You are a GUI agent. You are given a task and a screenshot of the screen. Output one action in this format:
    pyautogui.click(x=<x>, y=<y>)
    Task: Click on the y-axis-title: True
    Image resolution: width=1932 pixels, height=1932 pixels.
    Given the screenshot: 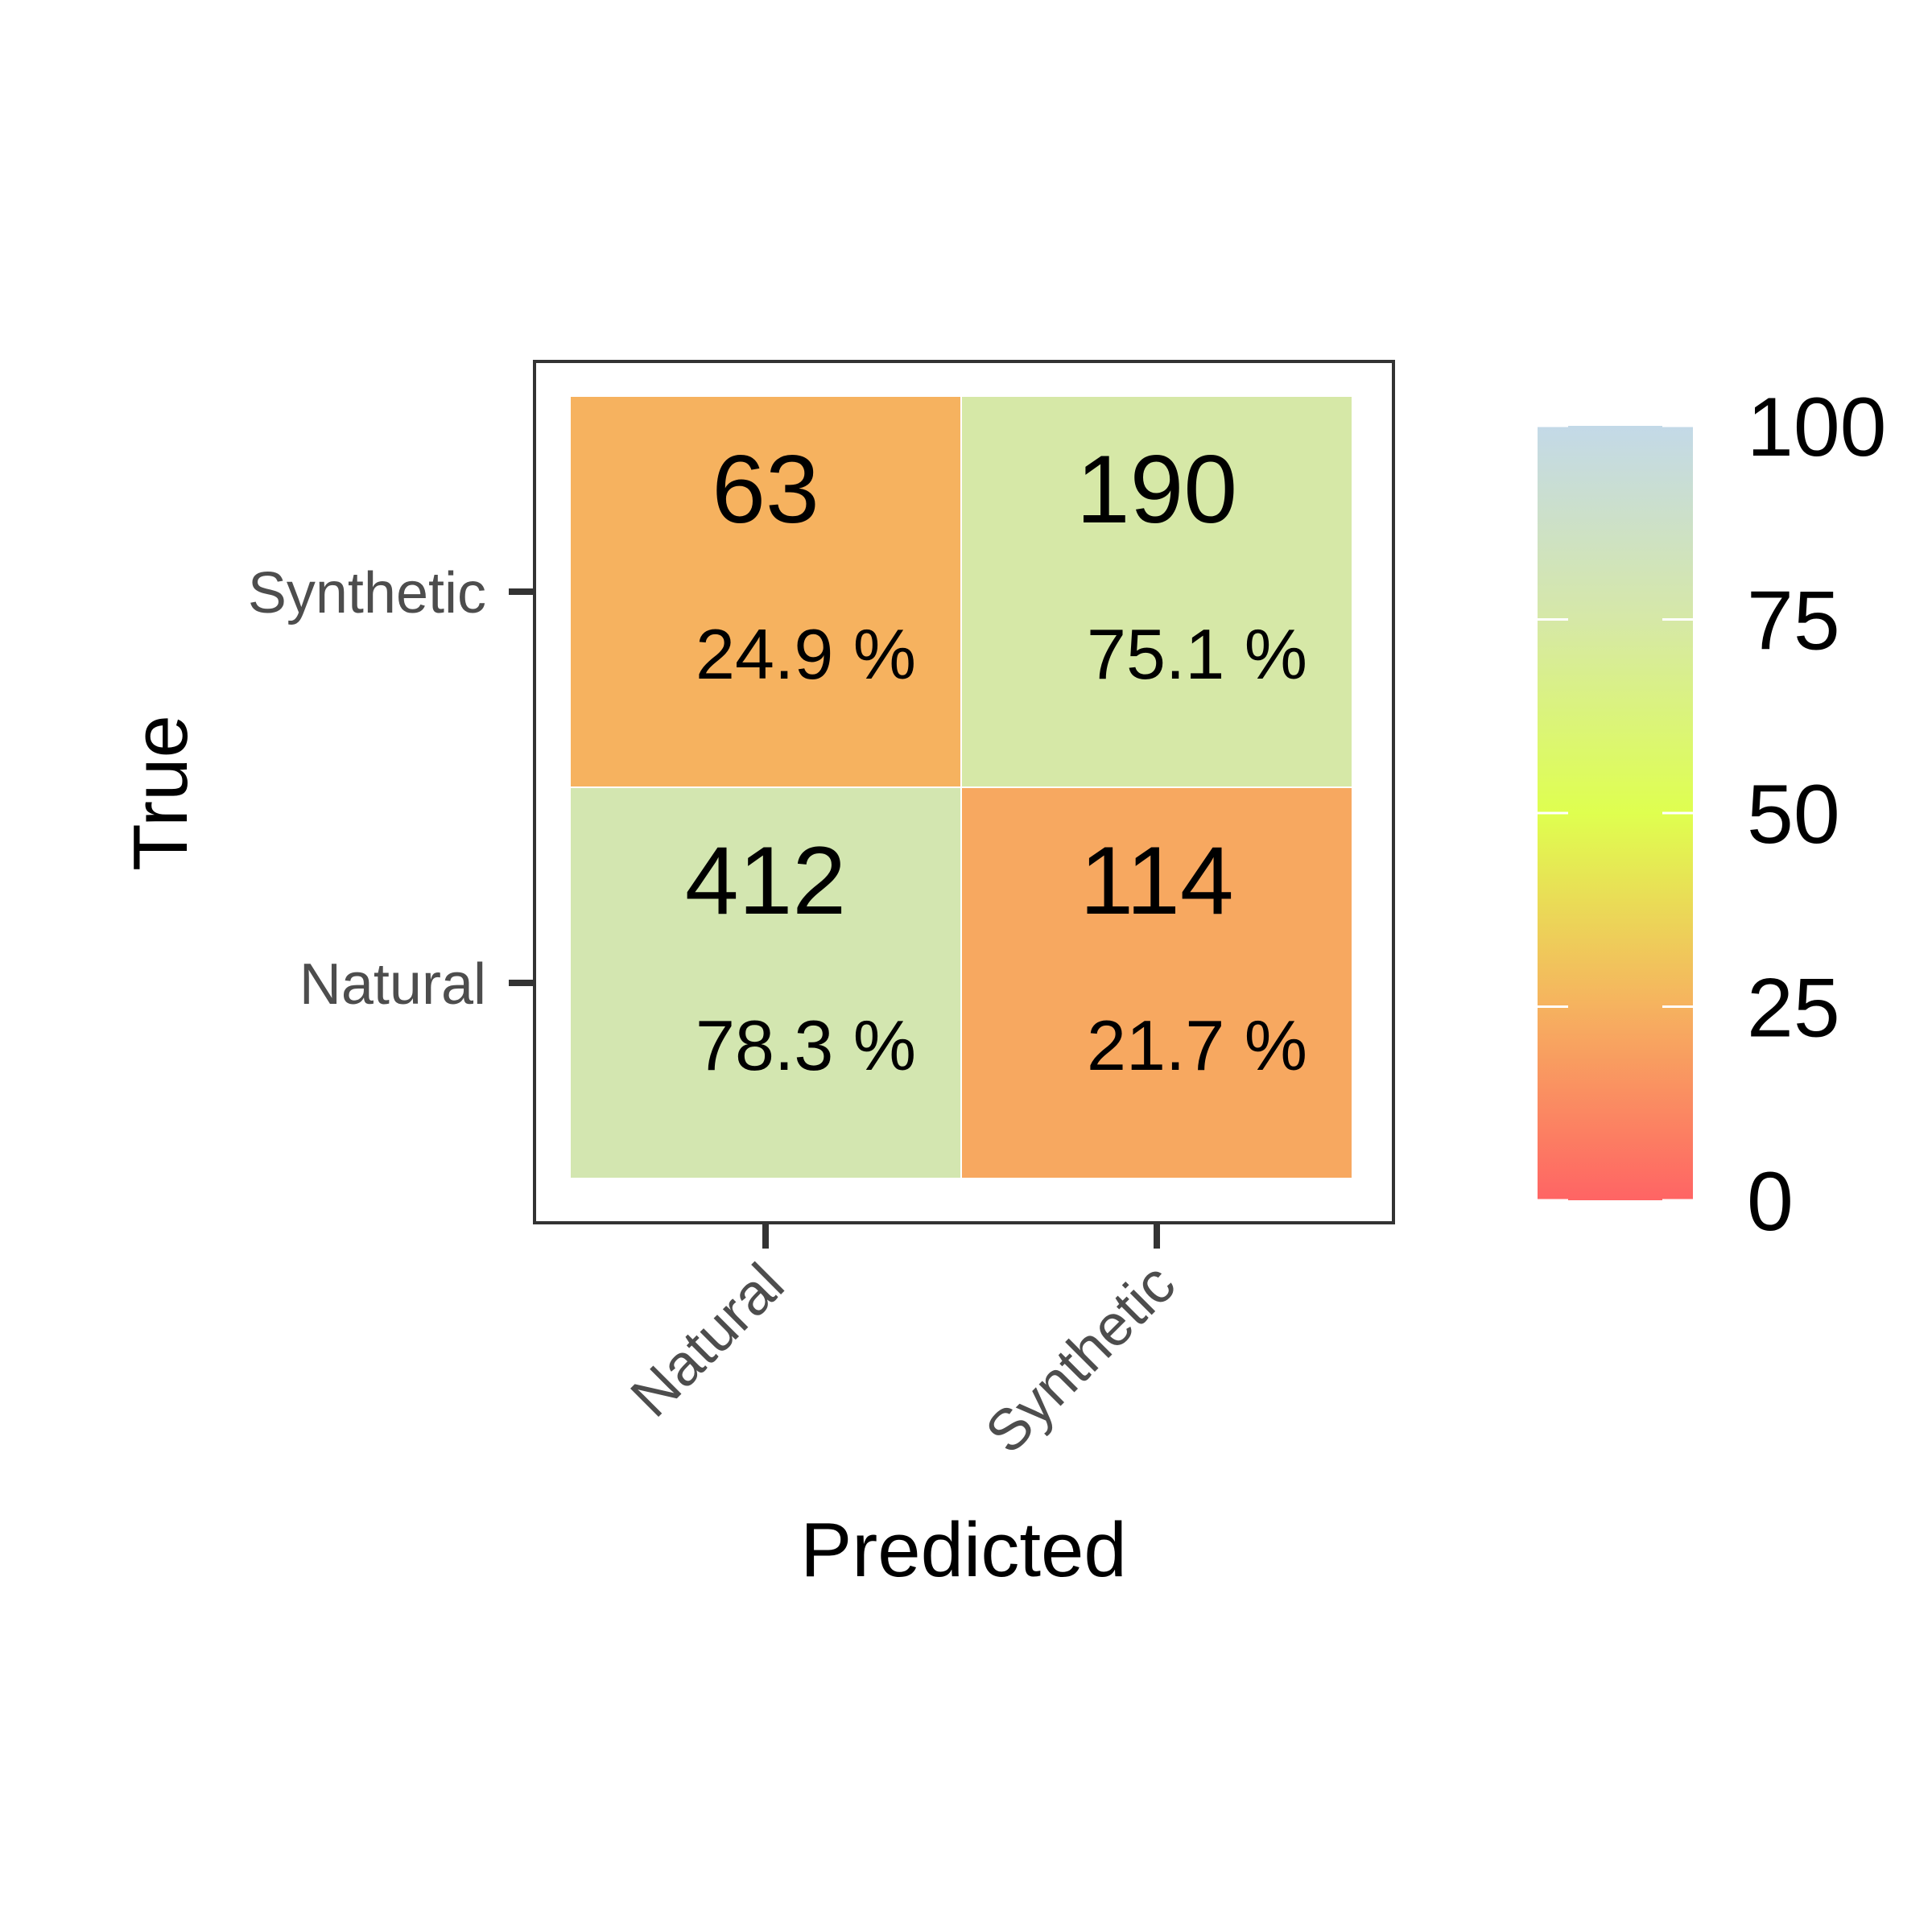 What is the action you would take?
    pyautogui.click(x=161, y=793)
    